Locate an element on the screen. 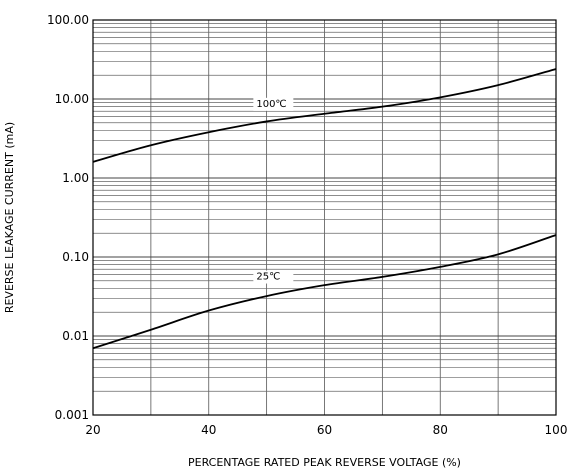 The height and width of the screenshot is (473, 579). x-tick-label: 60 is located at coordinates (324, 430).